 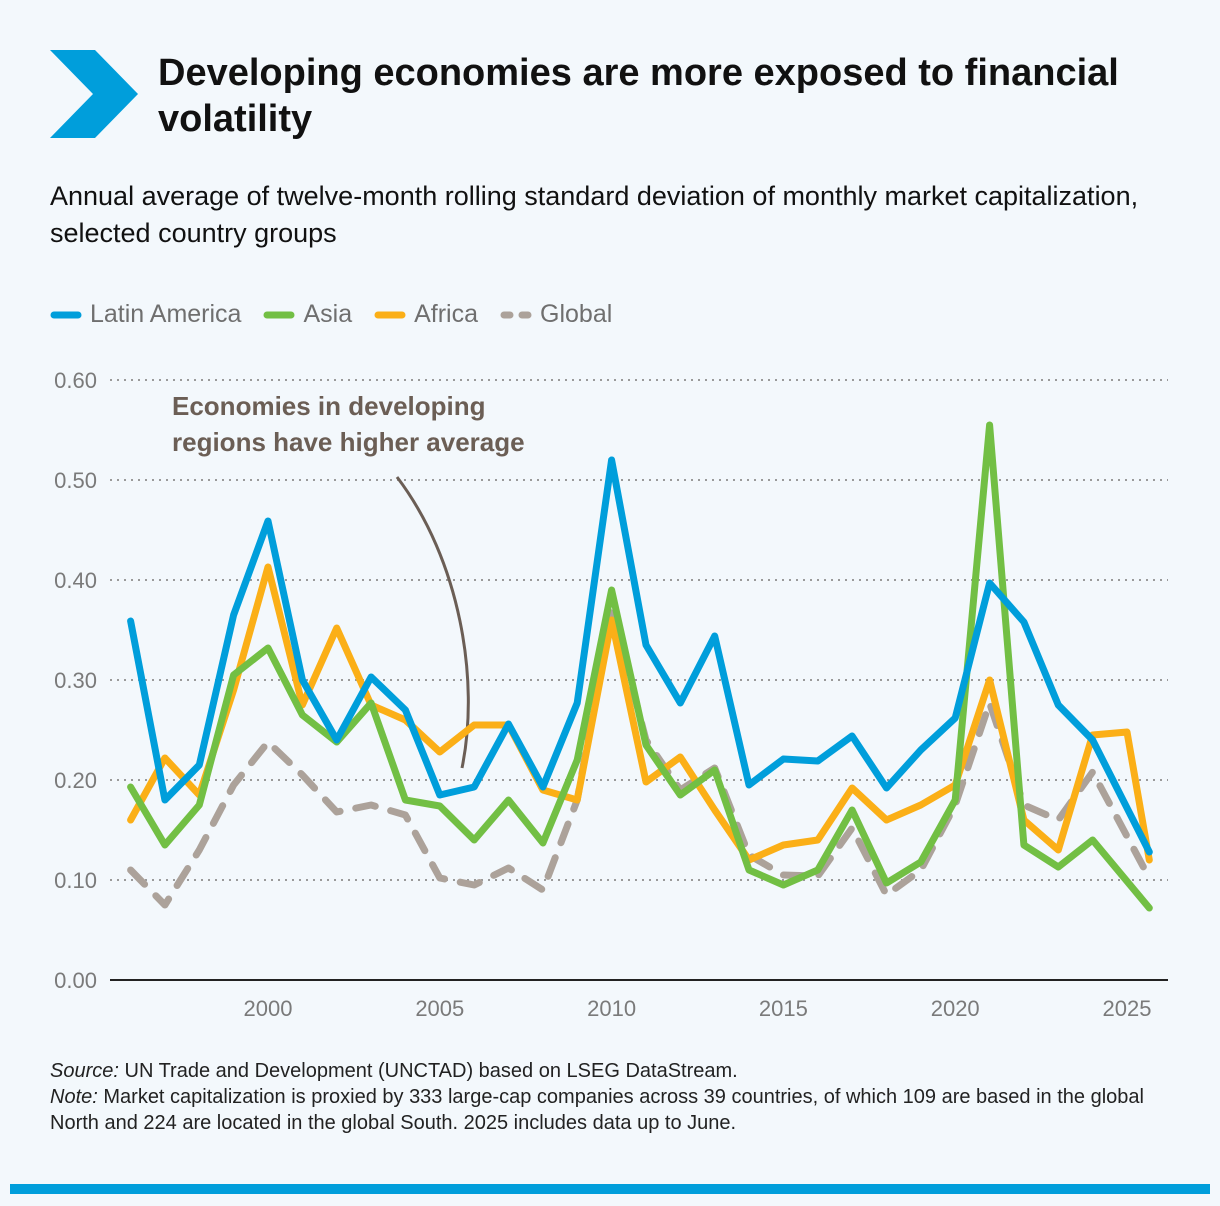 What do you see at coordinates (166, 314) in the screenshot?
I see `legend-label: Latin America` at bounding box center [166, 314].